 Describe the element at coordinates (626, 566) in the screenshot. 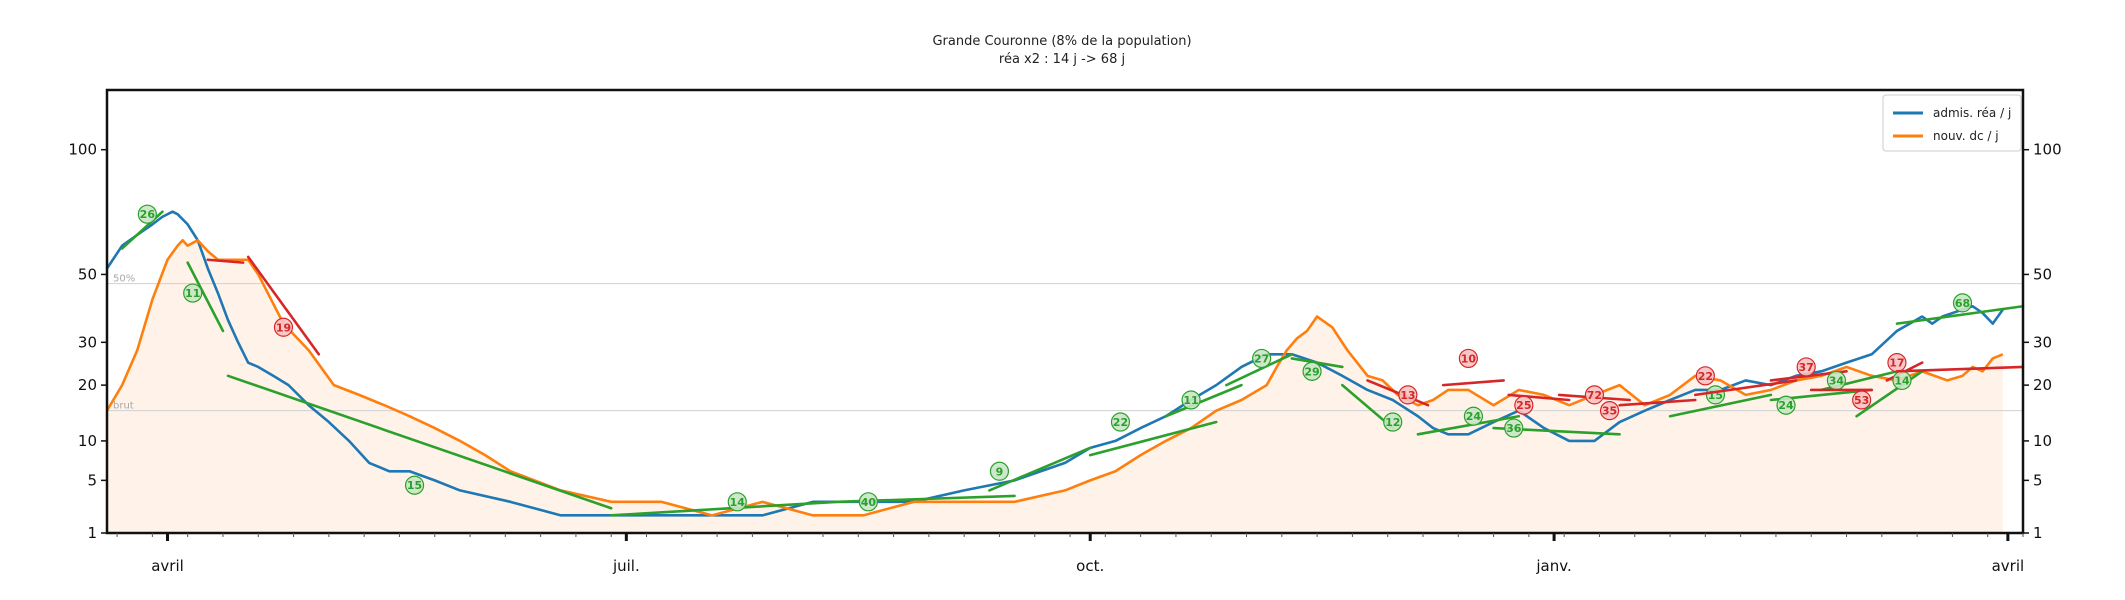

I see `x-tick-label: juil.` at that location.